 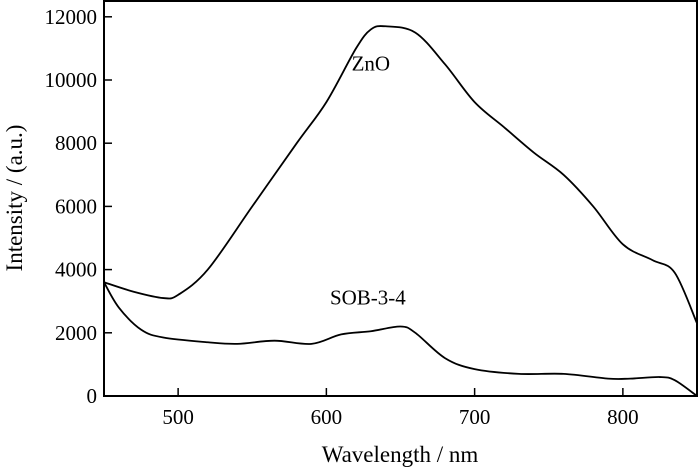 What do you see at coordinates (76, 143) in the screenshot?
I see `y-tick-label: 8000` at bounding box center [76, 143].